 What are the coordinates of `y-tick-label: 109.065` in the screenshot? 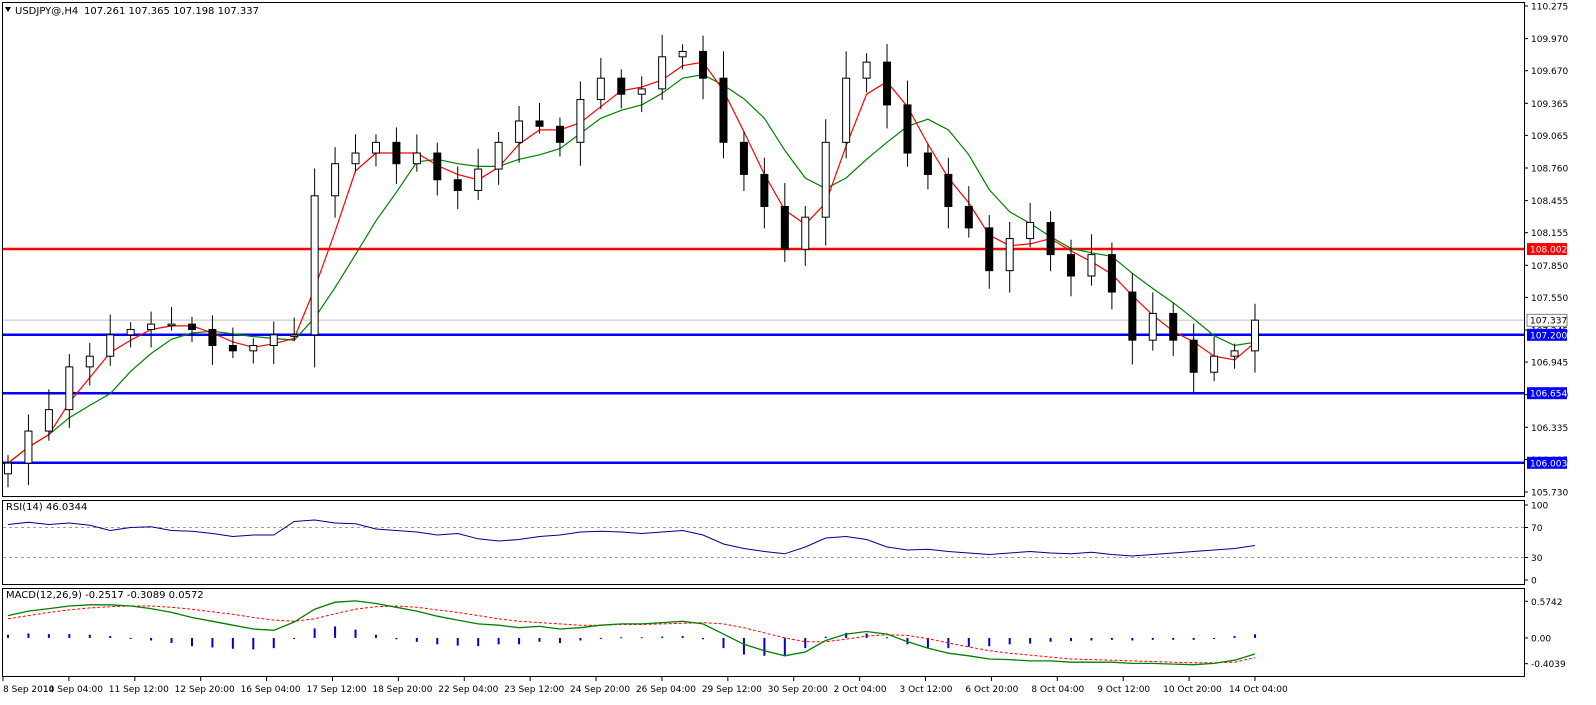 It's located at (1549, 137).